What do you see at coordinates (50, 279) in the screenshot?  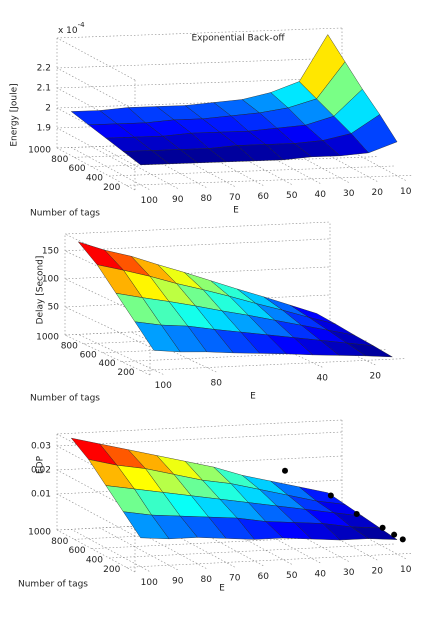 I see `z-tick-label: 100` at bounding box center [50, 279].